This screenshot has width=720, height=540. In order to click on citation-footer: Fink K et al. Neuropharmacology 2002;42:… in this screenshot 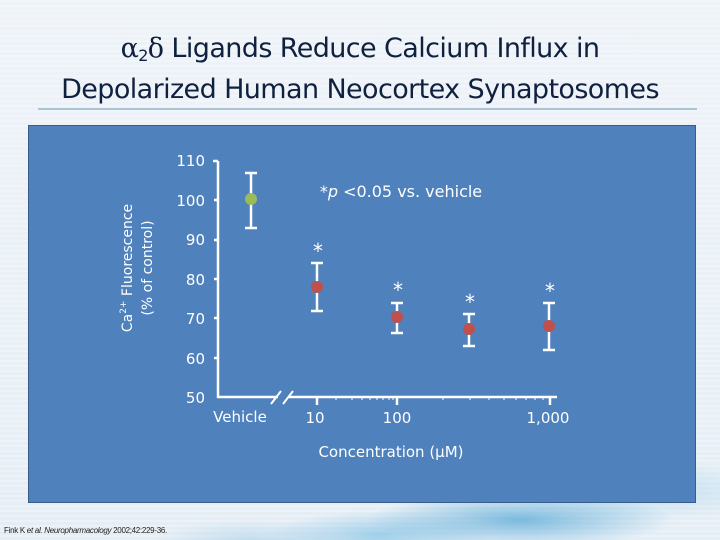, I will do `click(85, 530)`.